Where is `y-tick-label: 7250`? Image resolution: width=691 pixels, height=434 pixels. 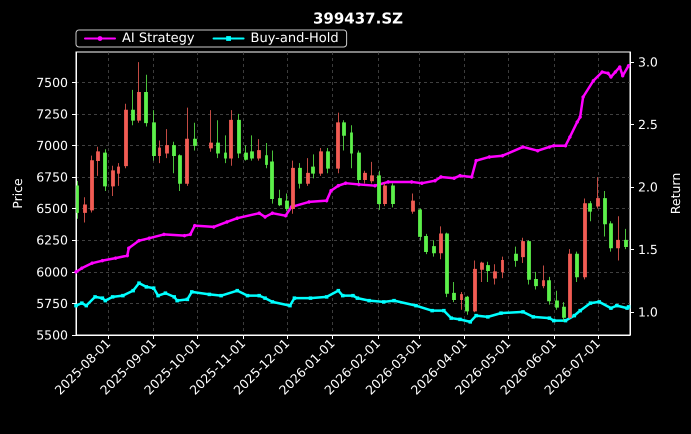 y-tick-label: 7250 is located at coordinates (52, 114).